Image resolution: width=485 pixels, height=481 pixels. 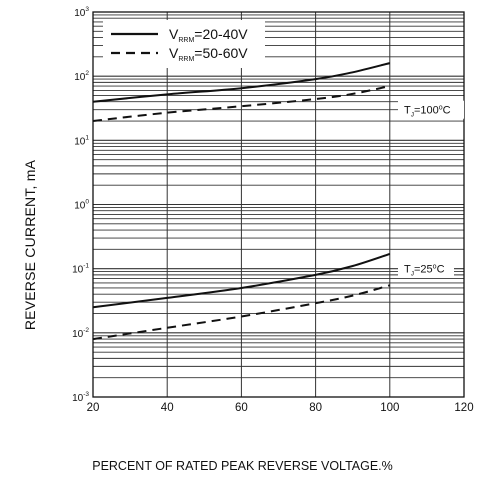 I want to click on series-line-1-solid, so click(x=241, y=82).